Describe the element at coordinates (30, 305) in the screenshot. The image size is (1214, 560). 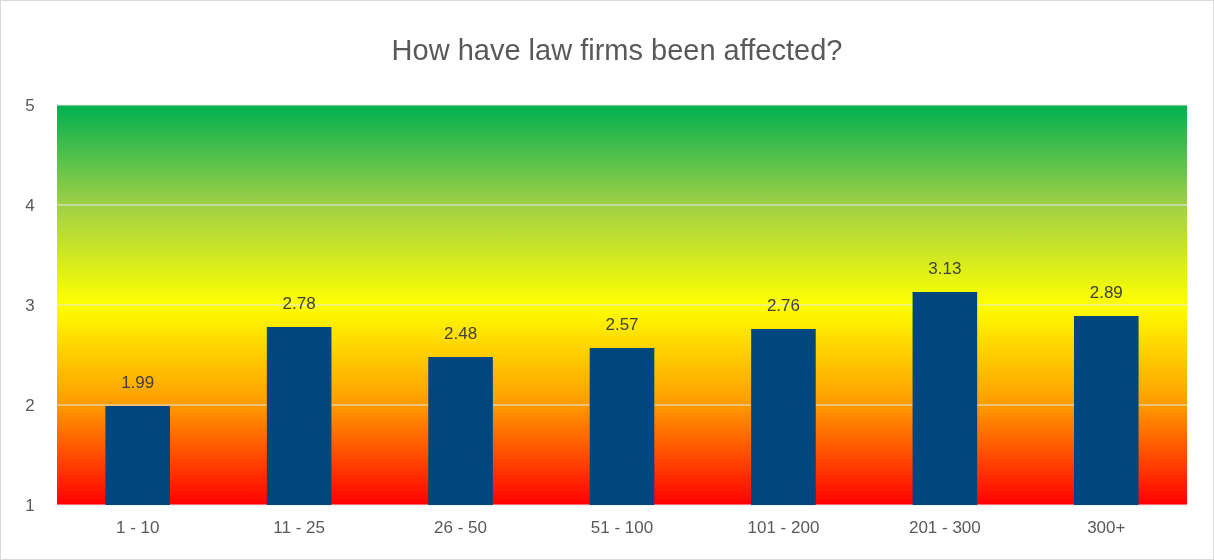
I see `y-tick-label: 3` at that location.